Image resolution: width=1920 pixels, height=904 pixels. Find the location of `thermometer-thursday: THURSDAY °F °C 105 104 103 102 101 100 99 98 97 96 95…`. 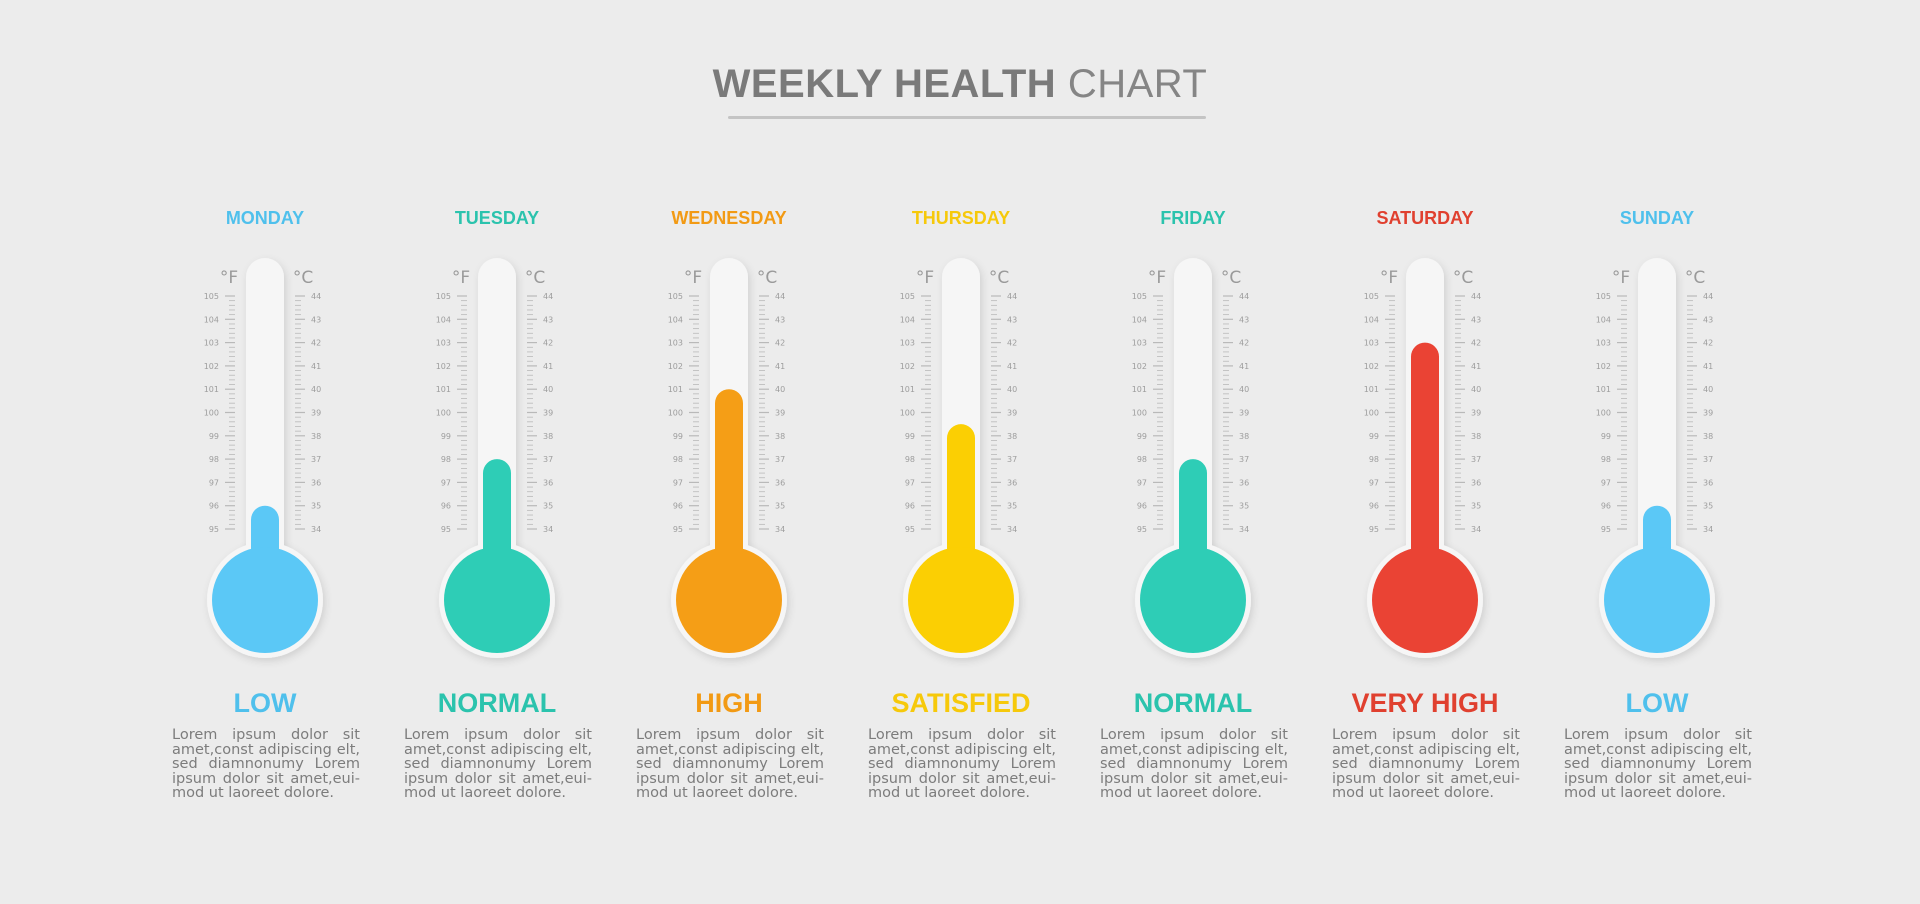

thermometer-thursday: THURSDAY °F °C 105 104 103 102 101 100 99 98 97 96 95… is located at coordinates (960, 463).